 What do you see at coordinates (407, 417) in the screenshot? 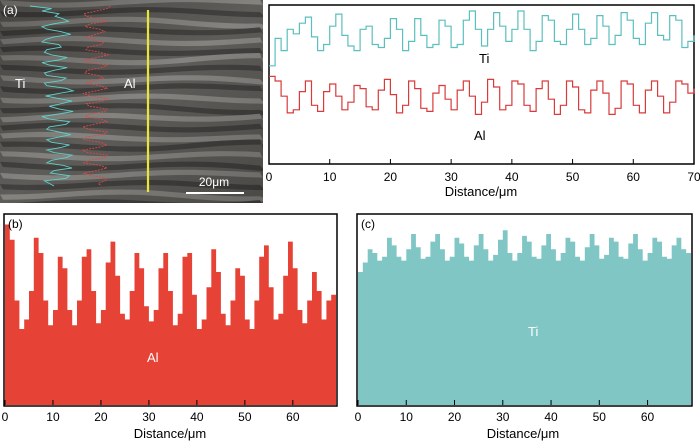
I see `ti-profile-x-tick-label: 10` at bounding box center [407, 417].